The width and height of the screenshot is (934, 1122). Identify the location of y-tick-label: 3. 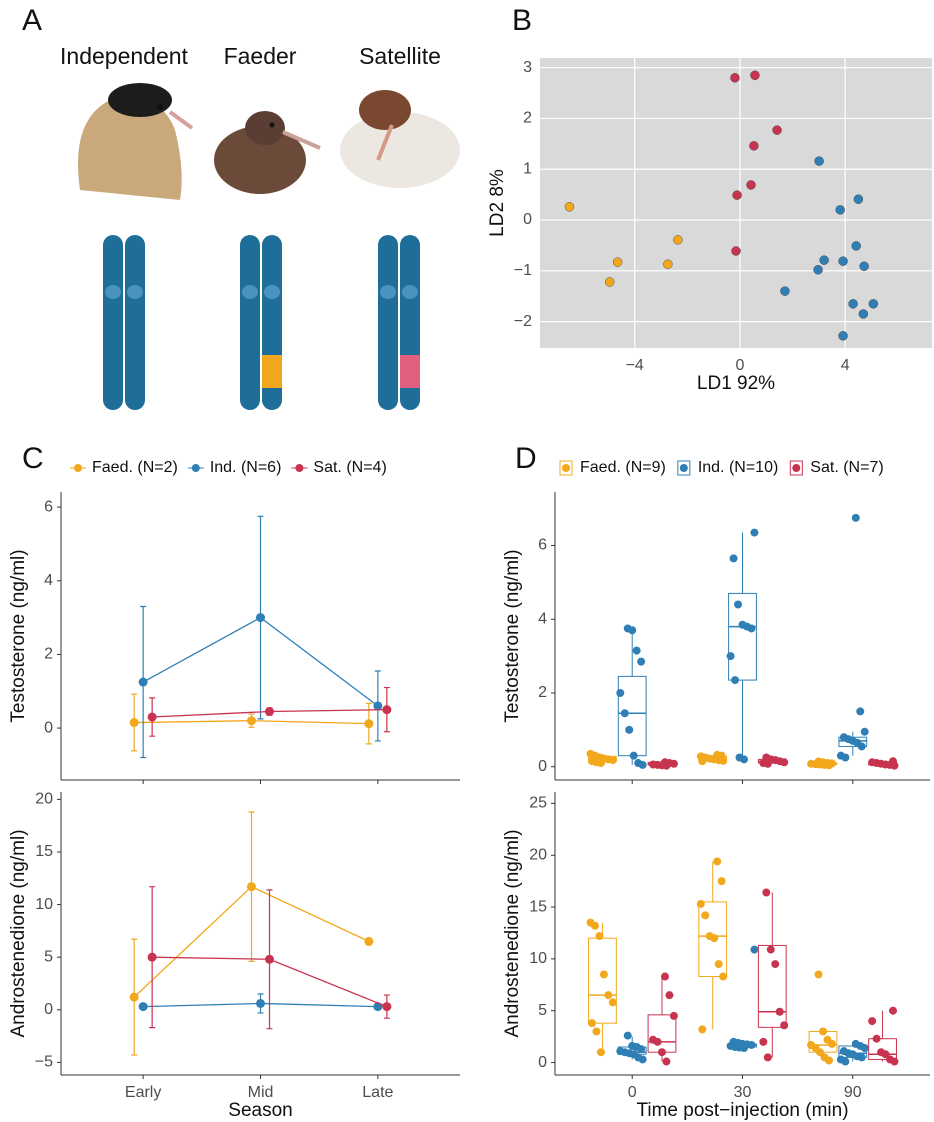
(527, 67).